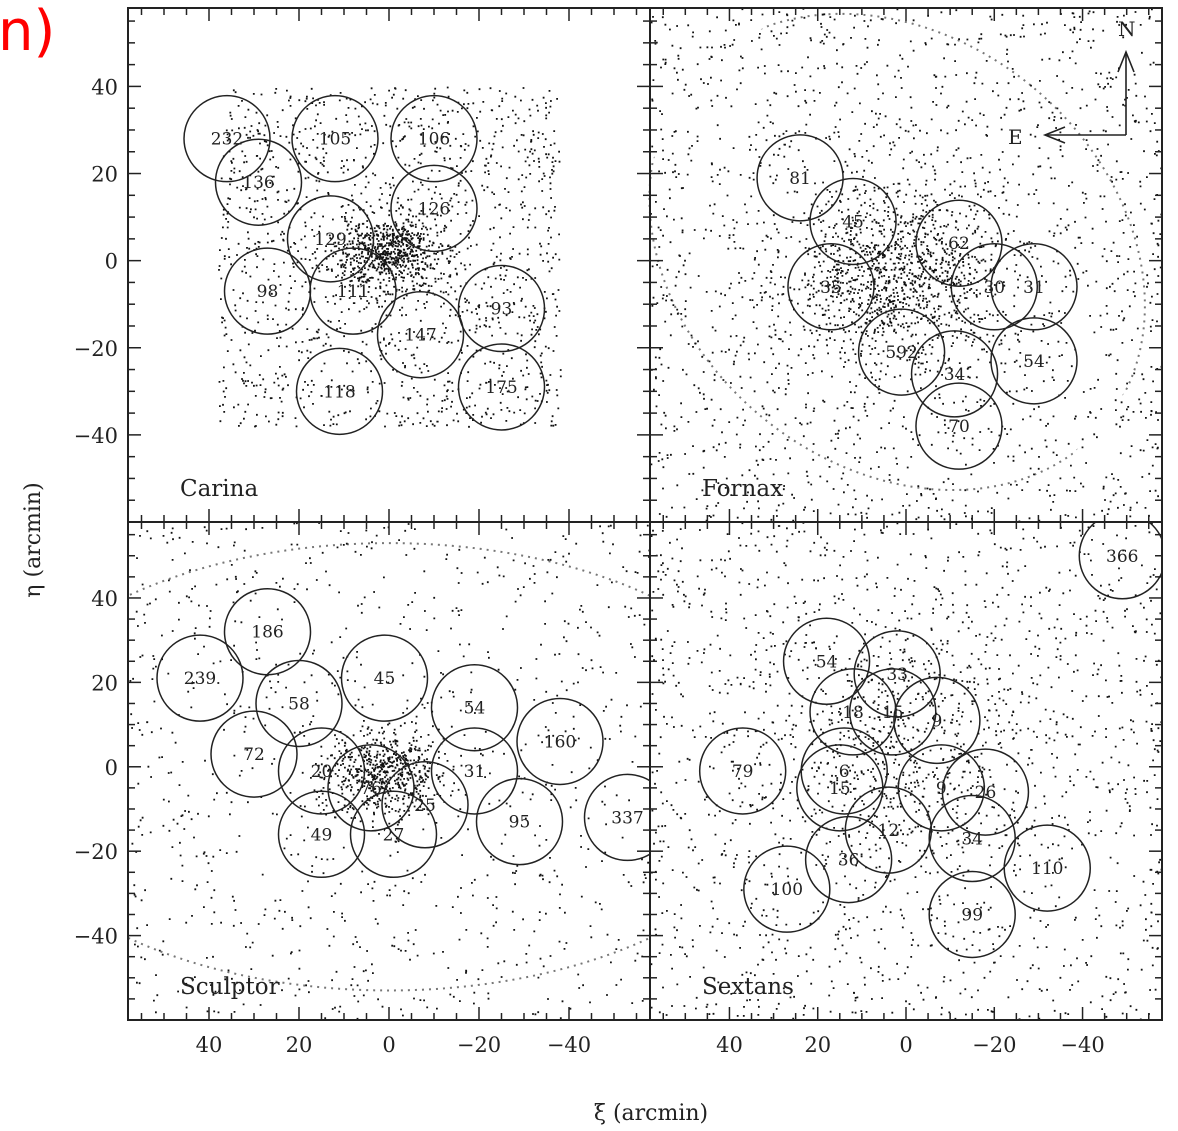 The width and height of the screenshot is (1178, 1131). I want to click on field-label: 18, so click(853, 713).